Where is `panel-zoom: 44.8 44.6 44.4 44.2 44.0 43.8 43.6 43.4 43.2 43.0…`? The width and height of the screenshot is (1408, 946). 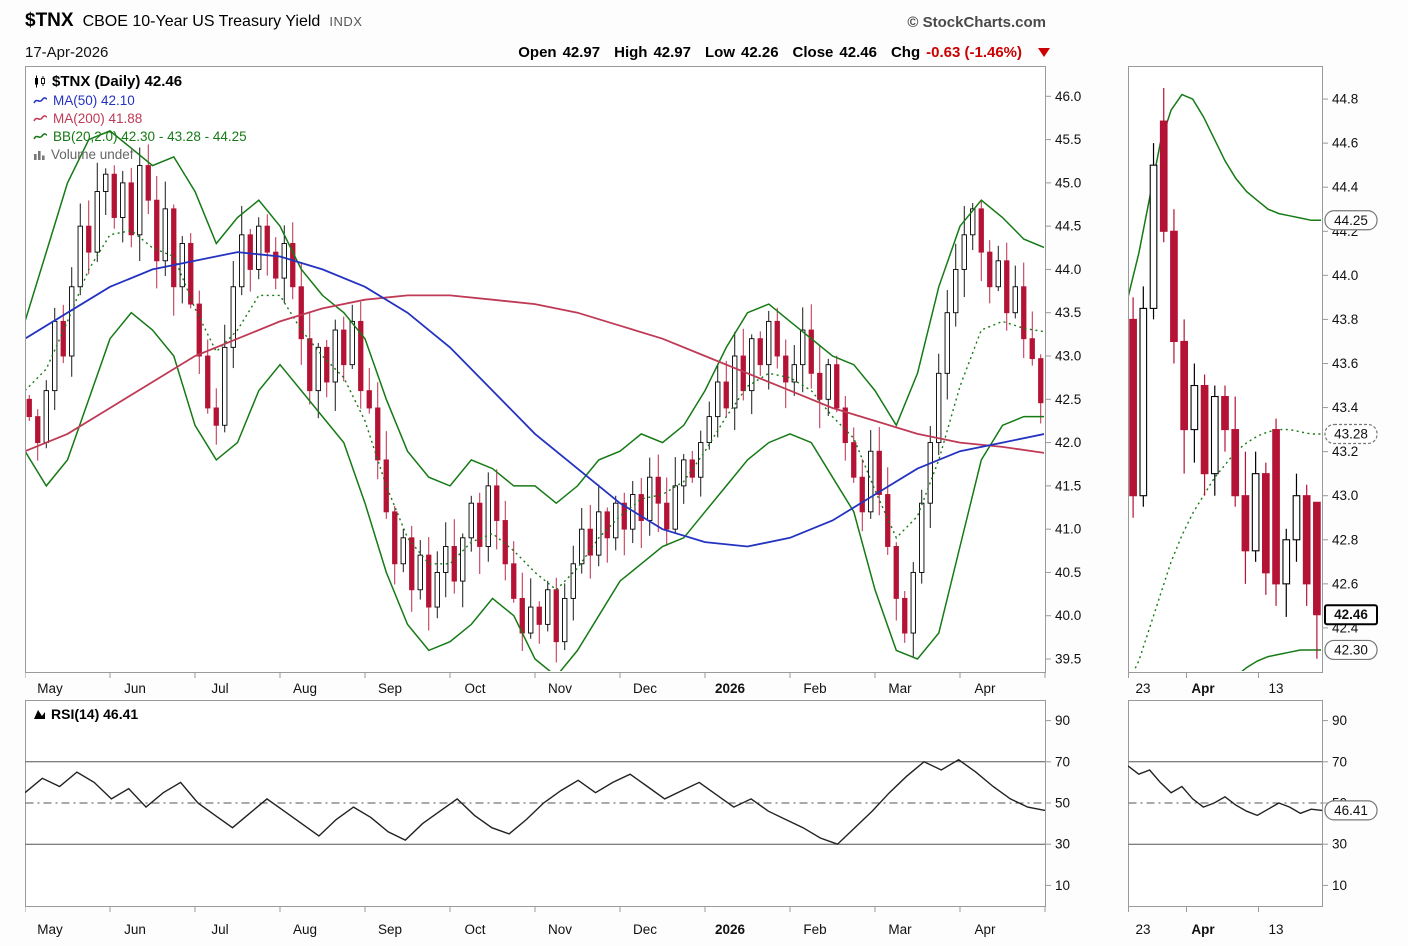 panel-zoom: 44.8 44.6 44.4 44.2 44.0 43.8 43.6 43.4 43.2 43.0… is located at coordinates (1259, 382).